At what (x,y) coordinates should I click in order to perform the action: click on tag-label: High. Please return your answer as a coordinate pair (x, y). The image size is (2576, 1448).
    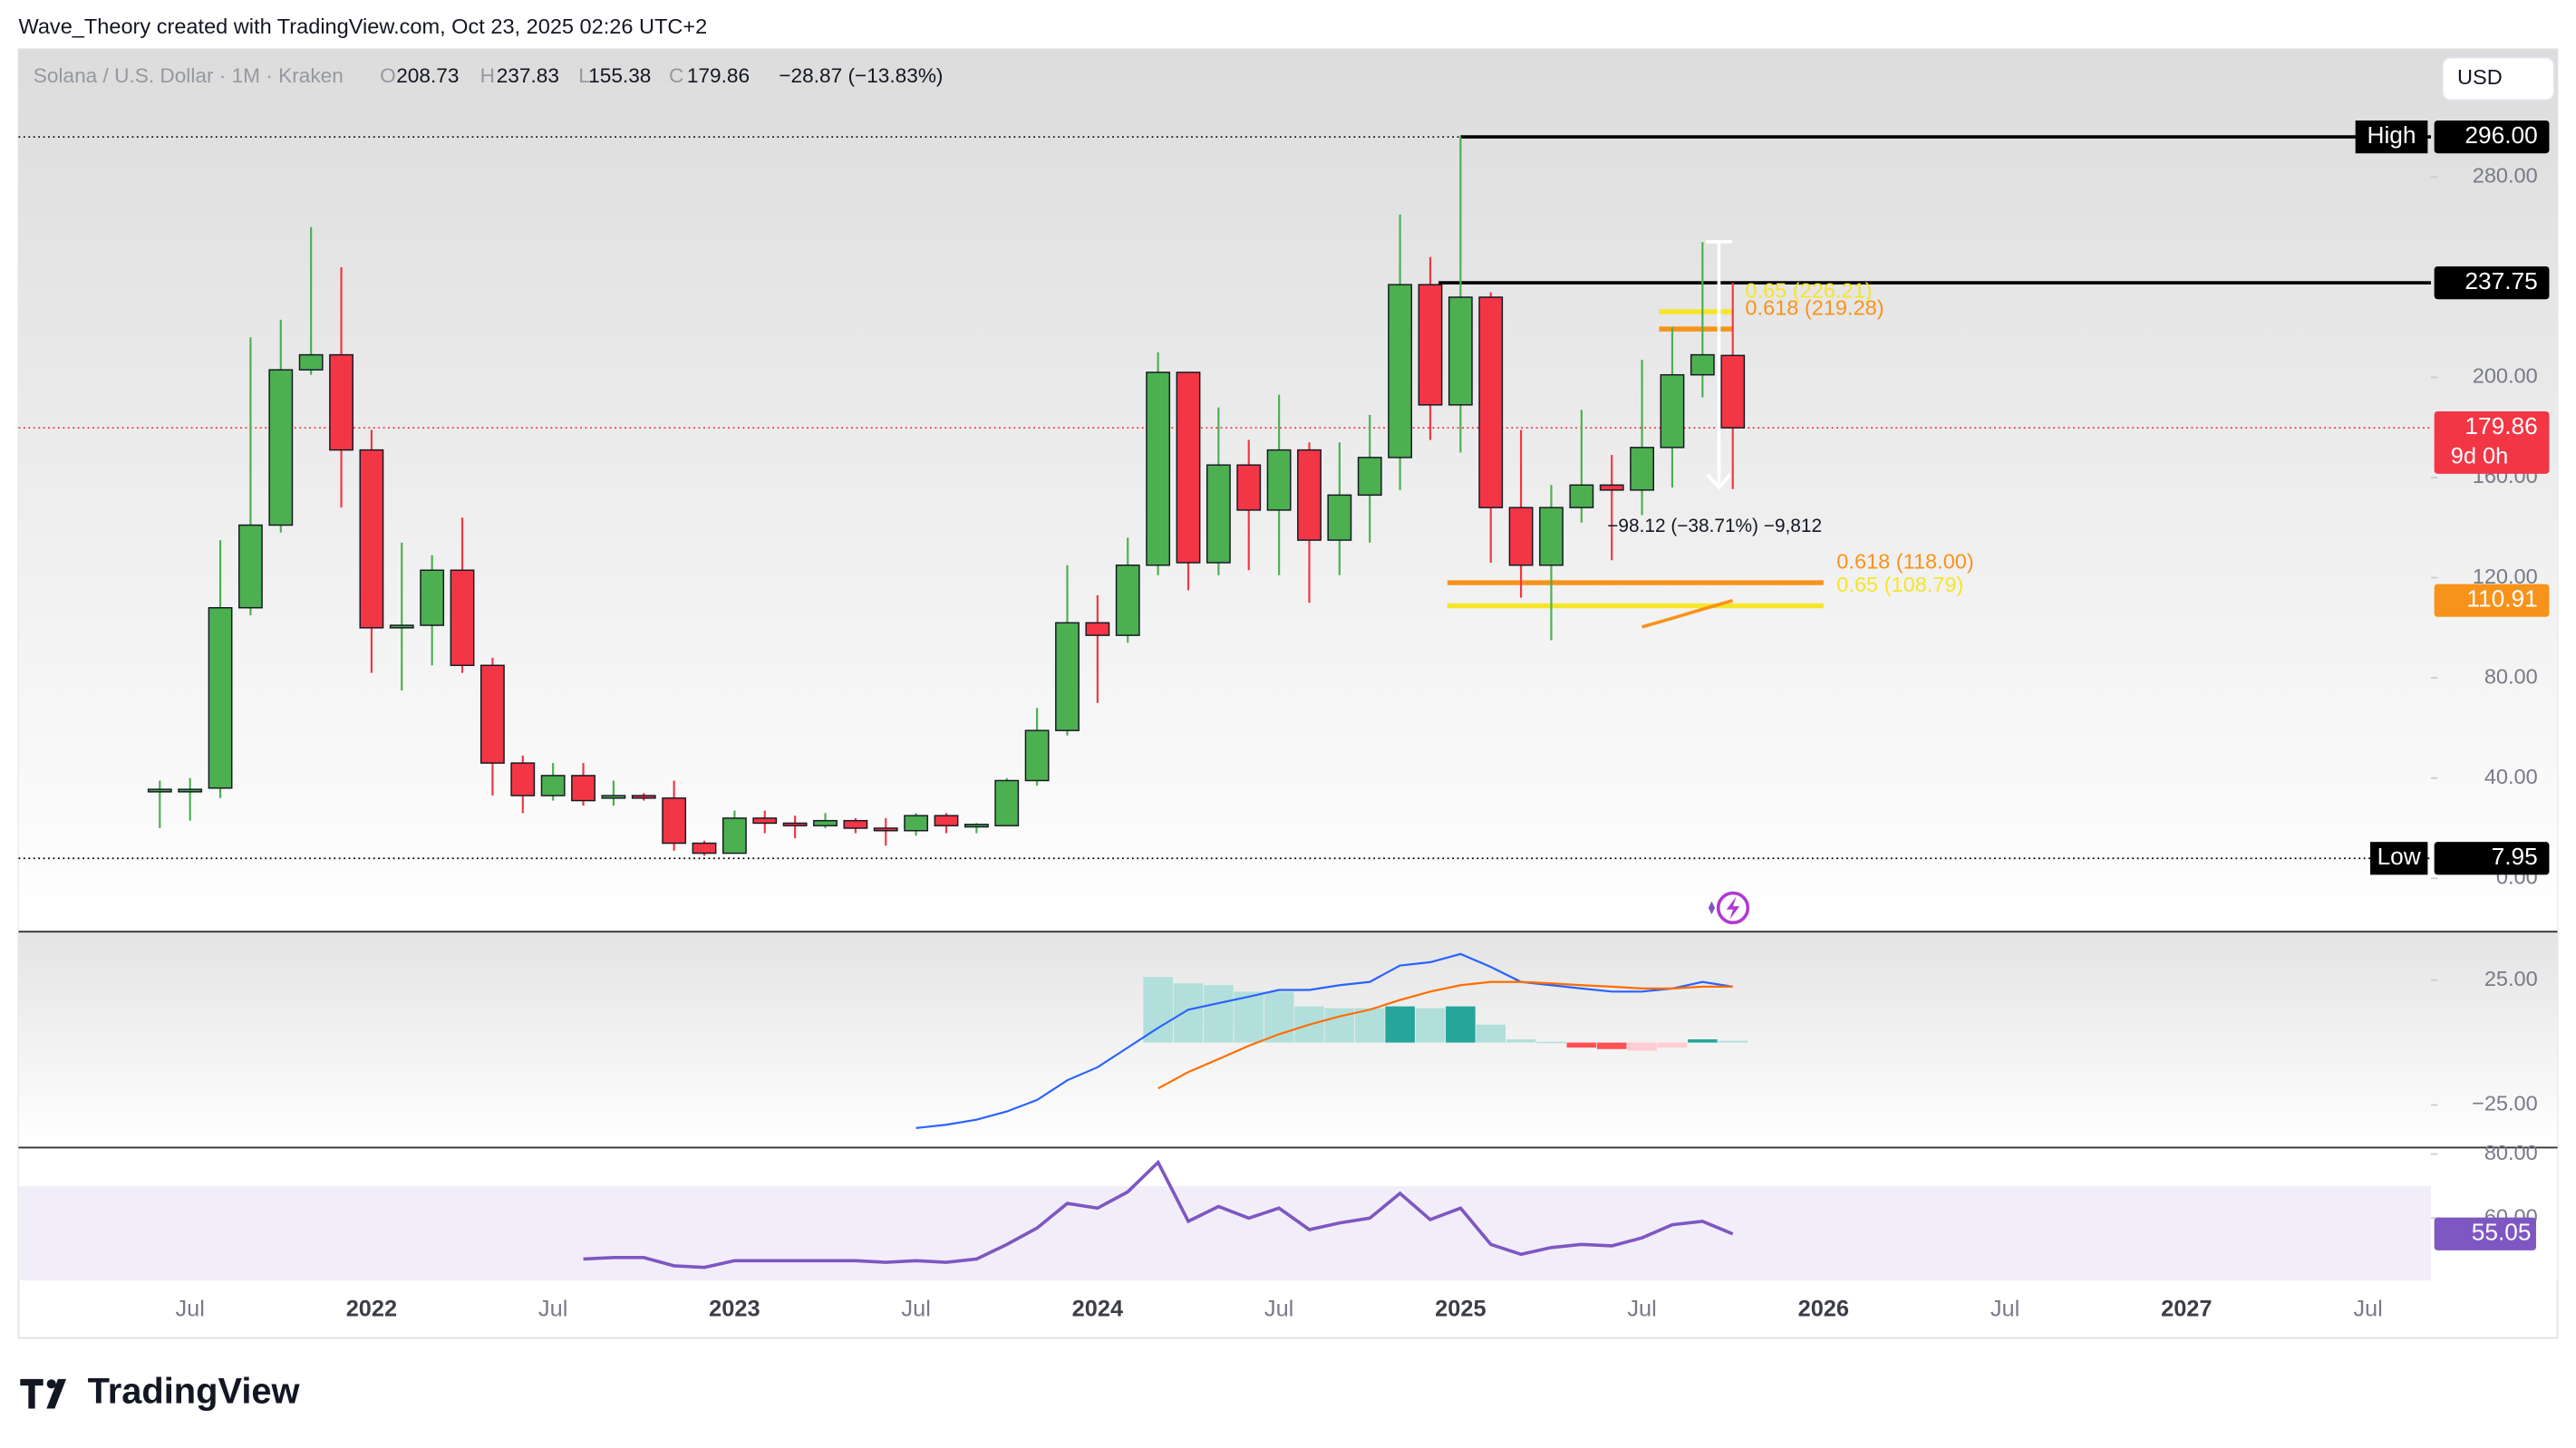
    Looking at the image, I should click on (2392, 135).